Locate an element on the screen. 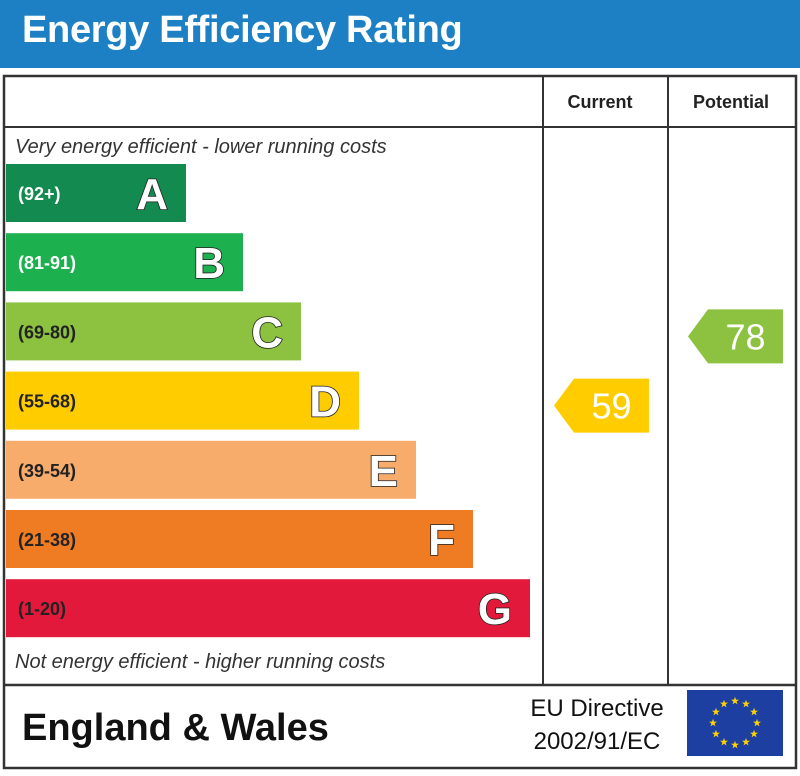 Image resolution: width=800 pixels, height=776 pixels. band-d-letter: D is located at coordinates (325, 402).